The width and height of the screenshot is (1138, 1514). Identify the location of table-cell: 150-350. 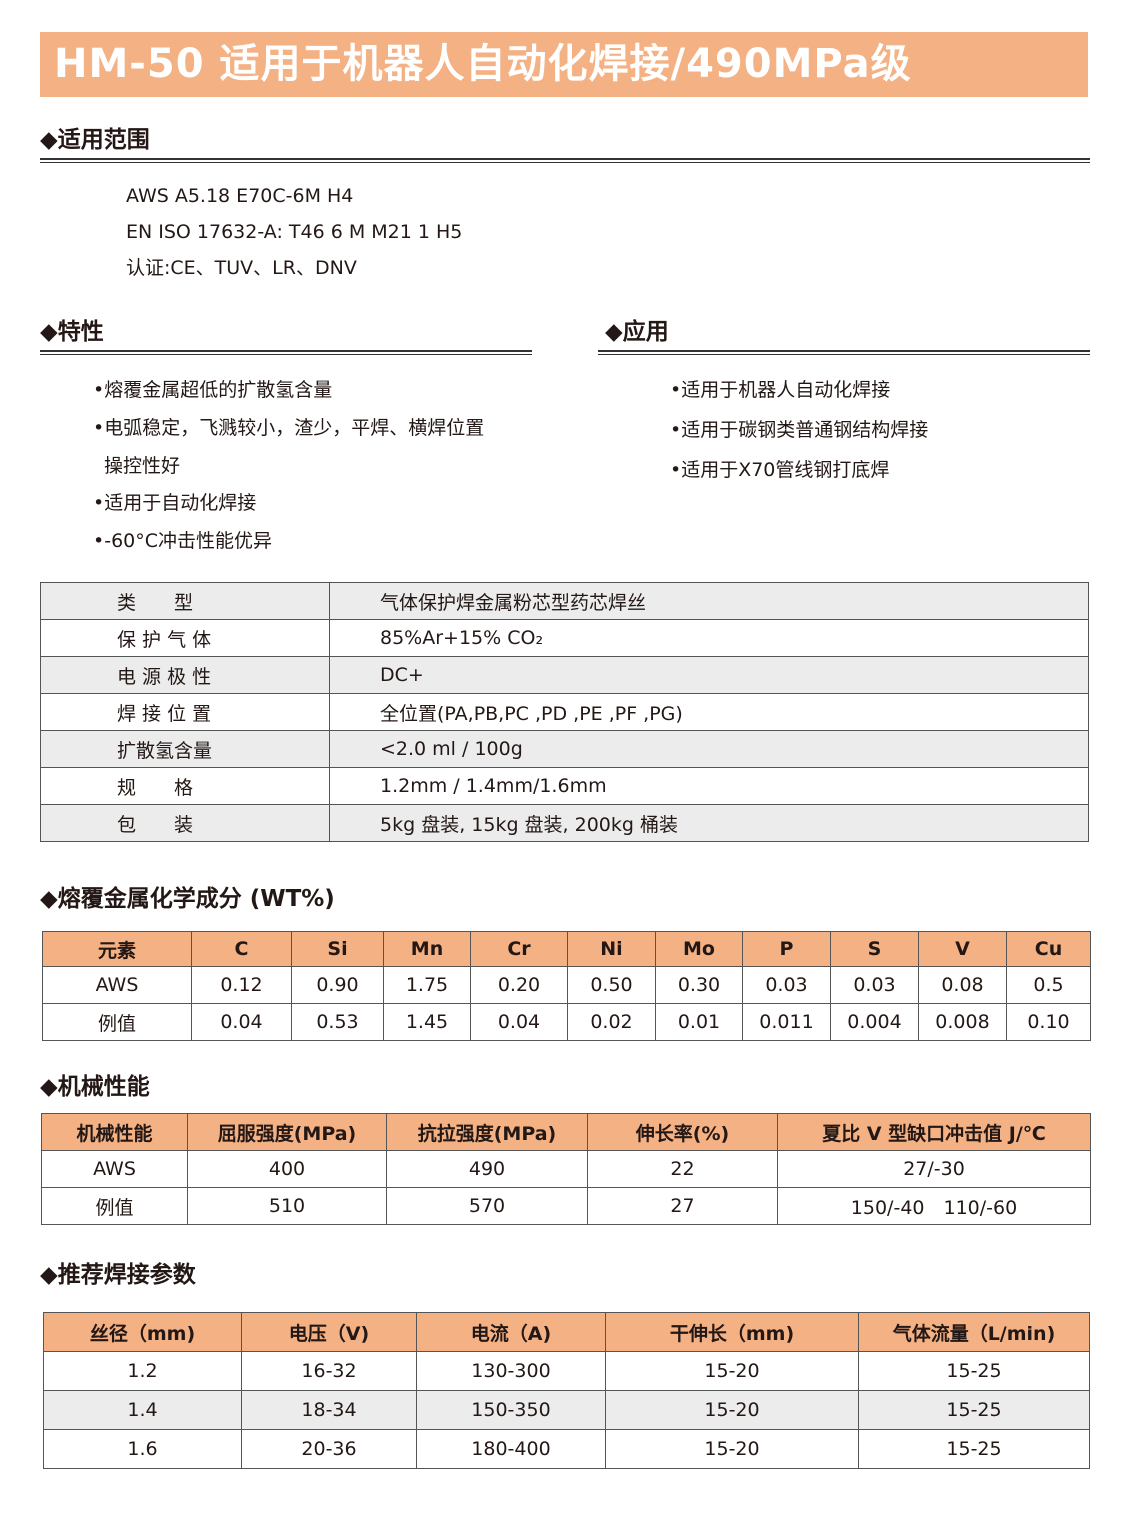
(511, 1410).